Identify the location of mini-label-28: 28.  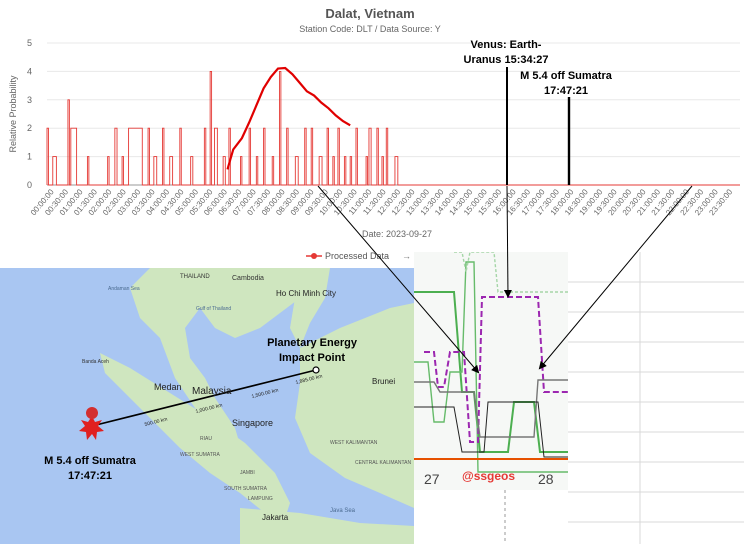
(546, 479).